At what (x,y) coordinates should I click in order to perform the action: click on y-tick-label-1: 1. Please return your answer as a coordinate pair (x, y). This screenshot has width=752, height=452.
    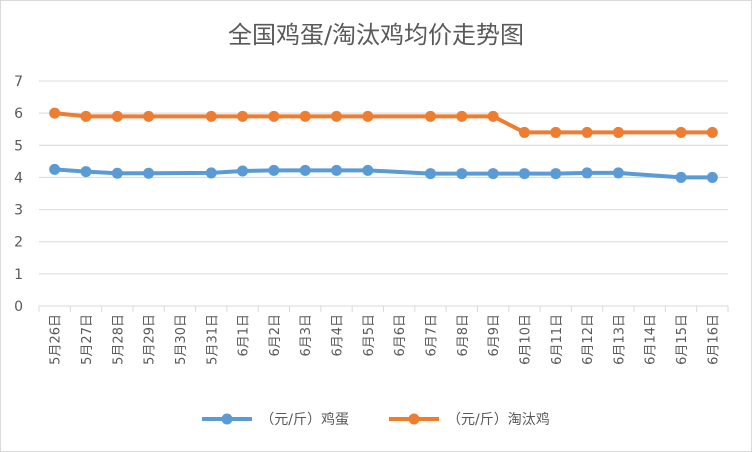
    Looking at the image, I should click on (18, 275).